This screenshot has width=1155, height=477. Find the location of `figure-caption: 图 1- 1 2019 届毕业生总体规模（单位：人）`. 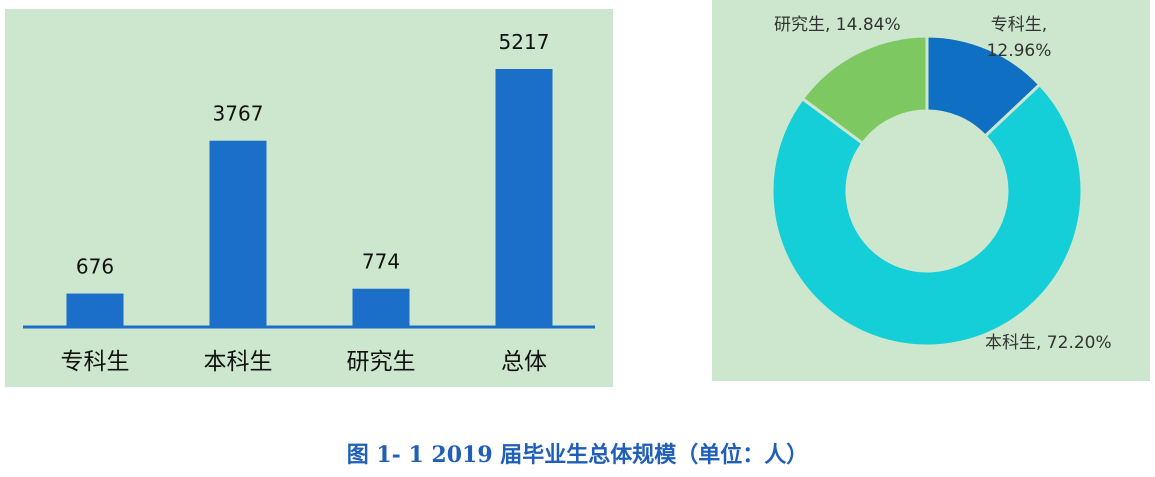

figure-caption: 图 1- 1 2019 届毕业生总体规模（单位：人） is located at coordinates (577, 455).